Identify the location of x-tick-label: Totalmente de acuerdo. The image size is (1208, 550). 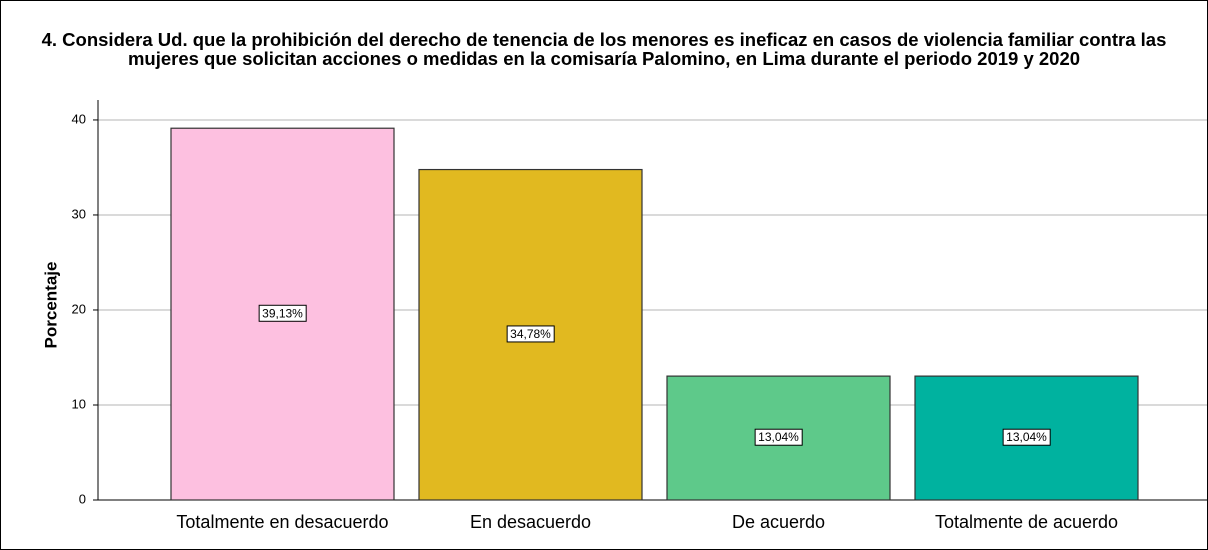
(1026, 522).